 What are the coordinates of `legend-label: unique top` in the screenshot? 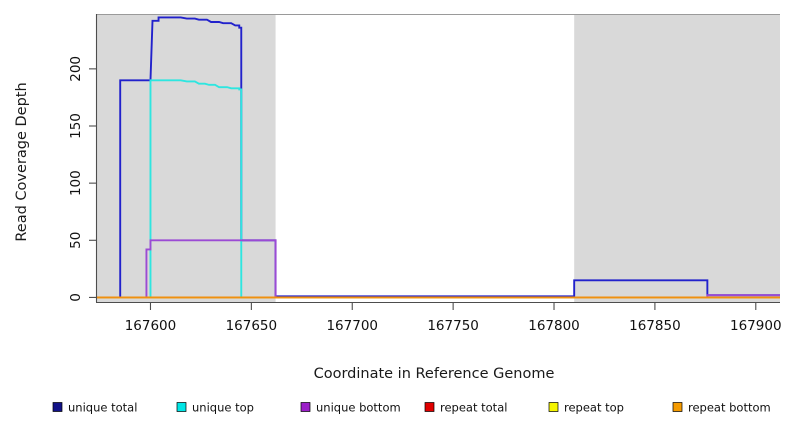 It's located at (223, 408).